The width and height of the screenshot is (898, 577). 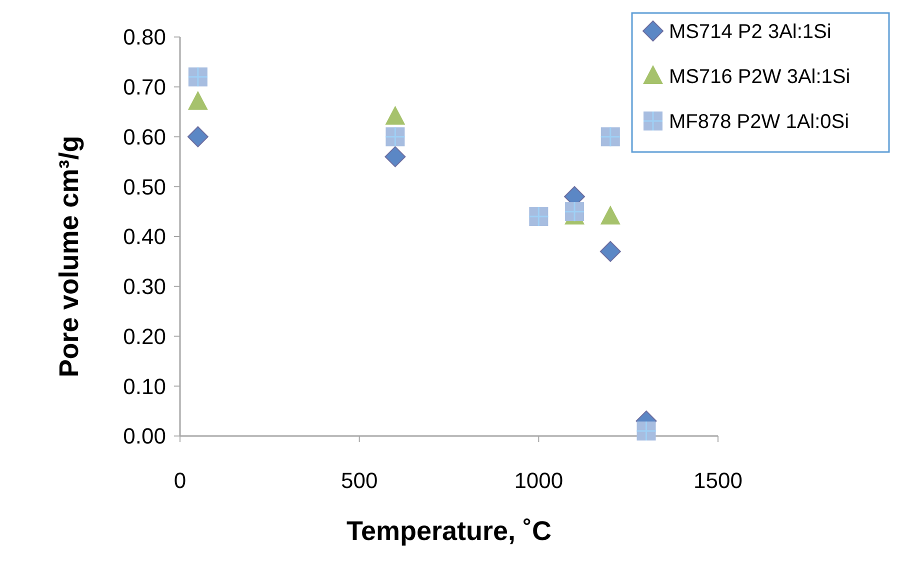 I want to click on y-tick-label: 0.80, so click(x=144, y=37).